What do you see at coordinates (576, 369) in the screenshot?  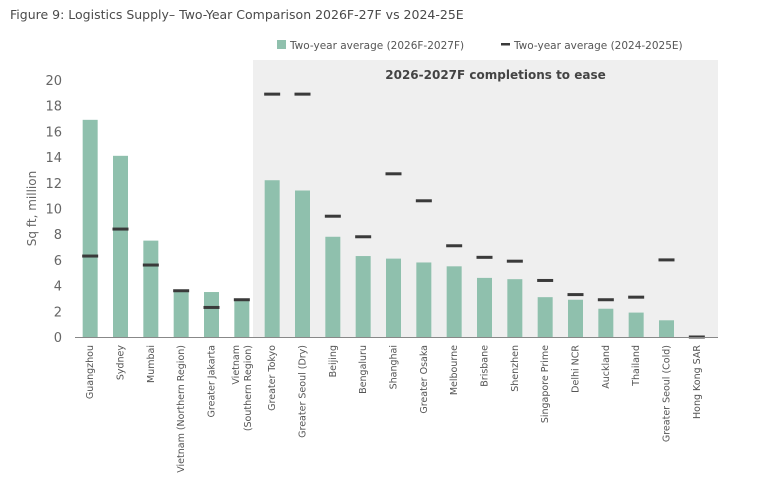 I see `x-tick-label: Delhi NCR` at bounding box center [576, 369].